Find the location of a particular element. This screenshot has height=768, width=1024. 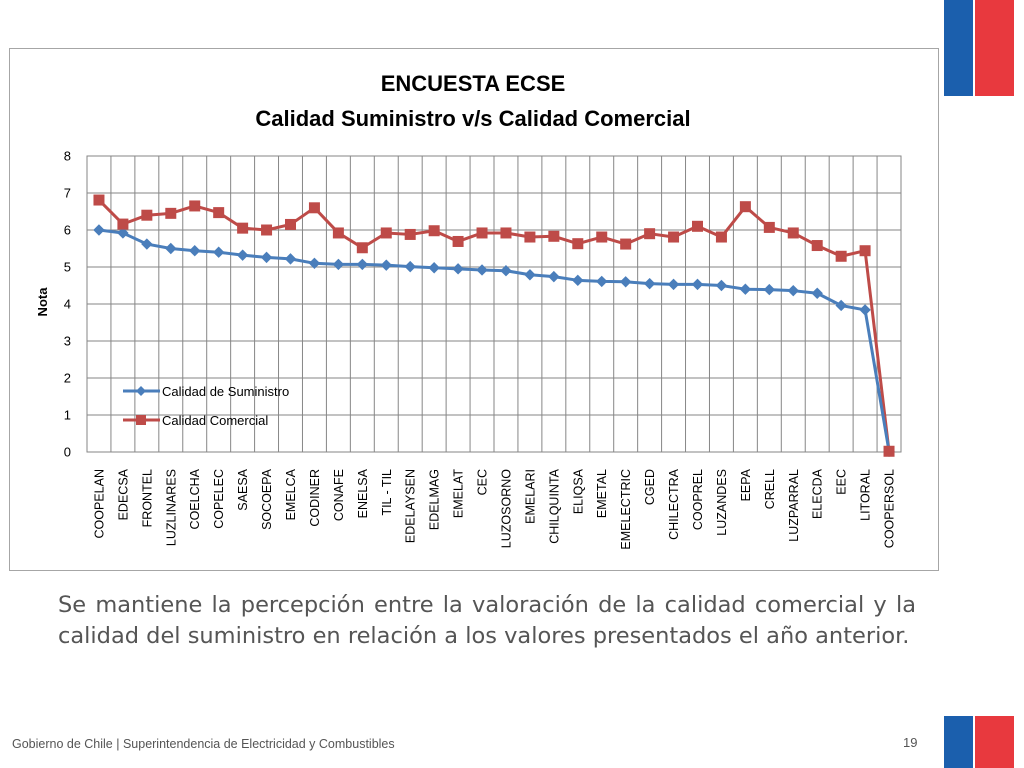

x-tick-label: TIL - TIL is located at coordinates (387, 492).